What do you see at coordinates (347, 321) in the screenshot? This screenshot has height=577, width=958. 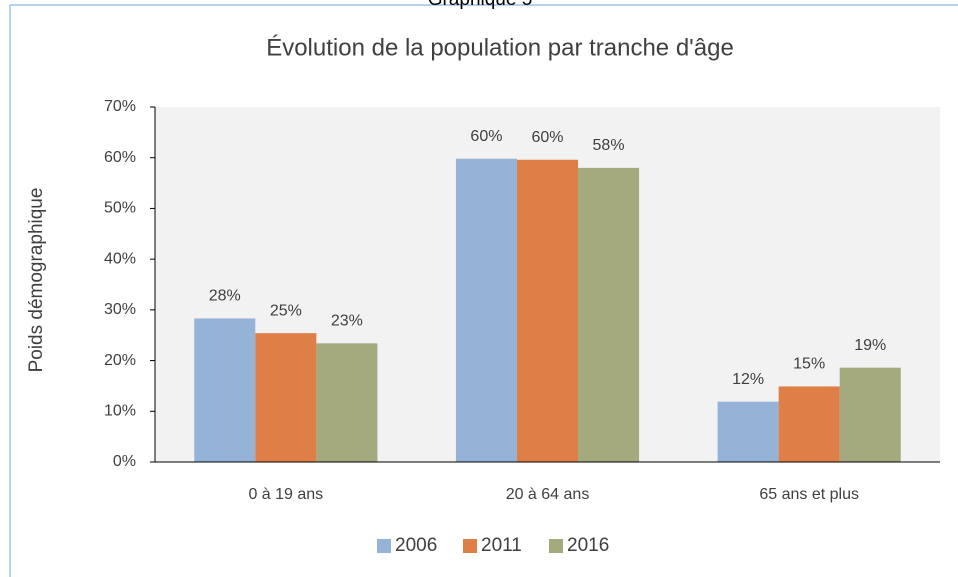 I see `data-label: 23%` at bounding box center [347, 321].